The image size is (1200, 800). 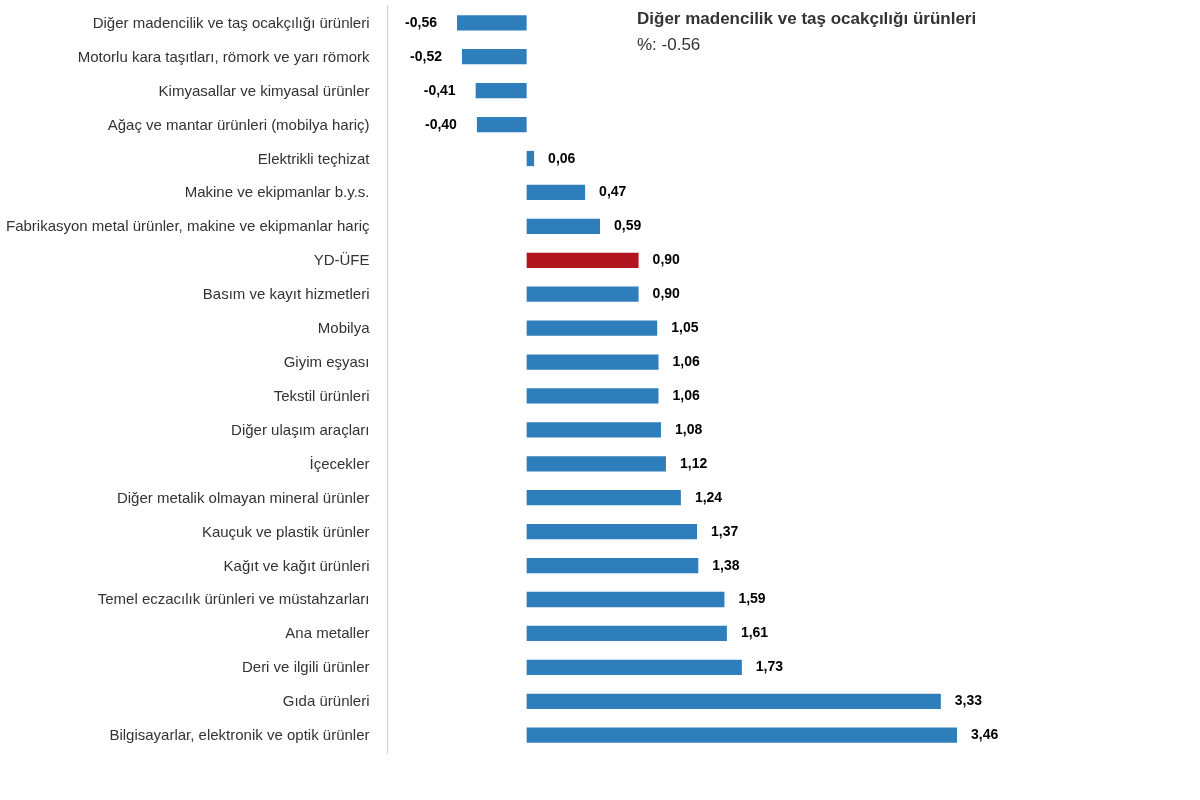 What do you see at coordinates (326, 362) in the screenshot?
I see `y-tick-label: Giyim eşyası` at bounding box center [326, 362].